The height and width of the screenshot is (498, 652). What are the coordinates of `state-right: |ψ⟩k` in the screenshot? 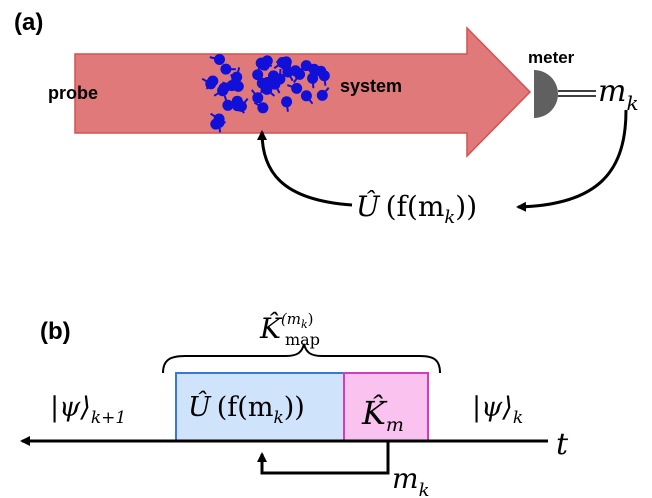 It's located at (497, 410).